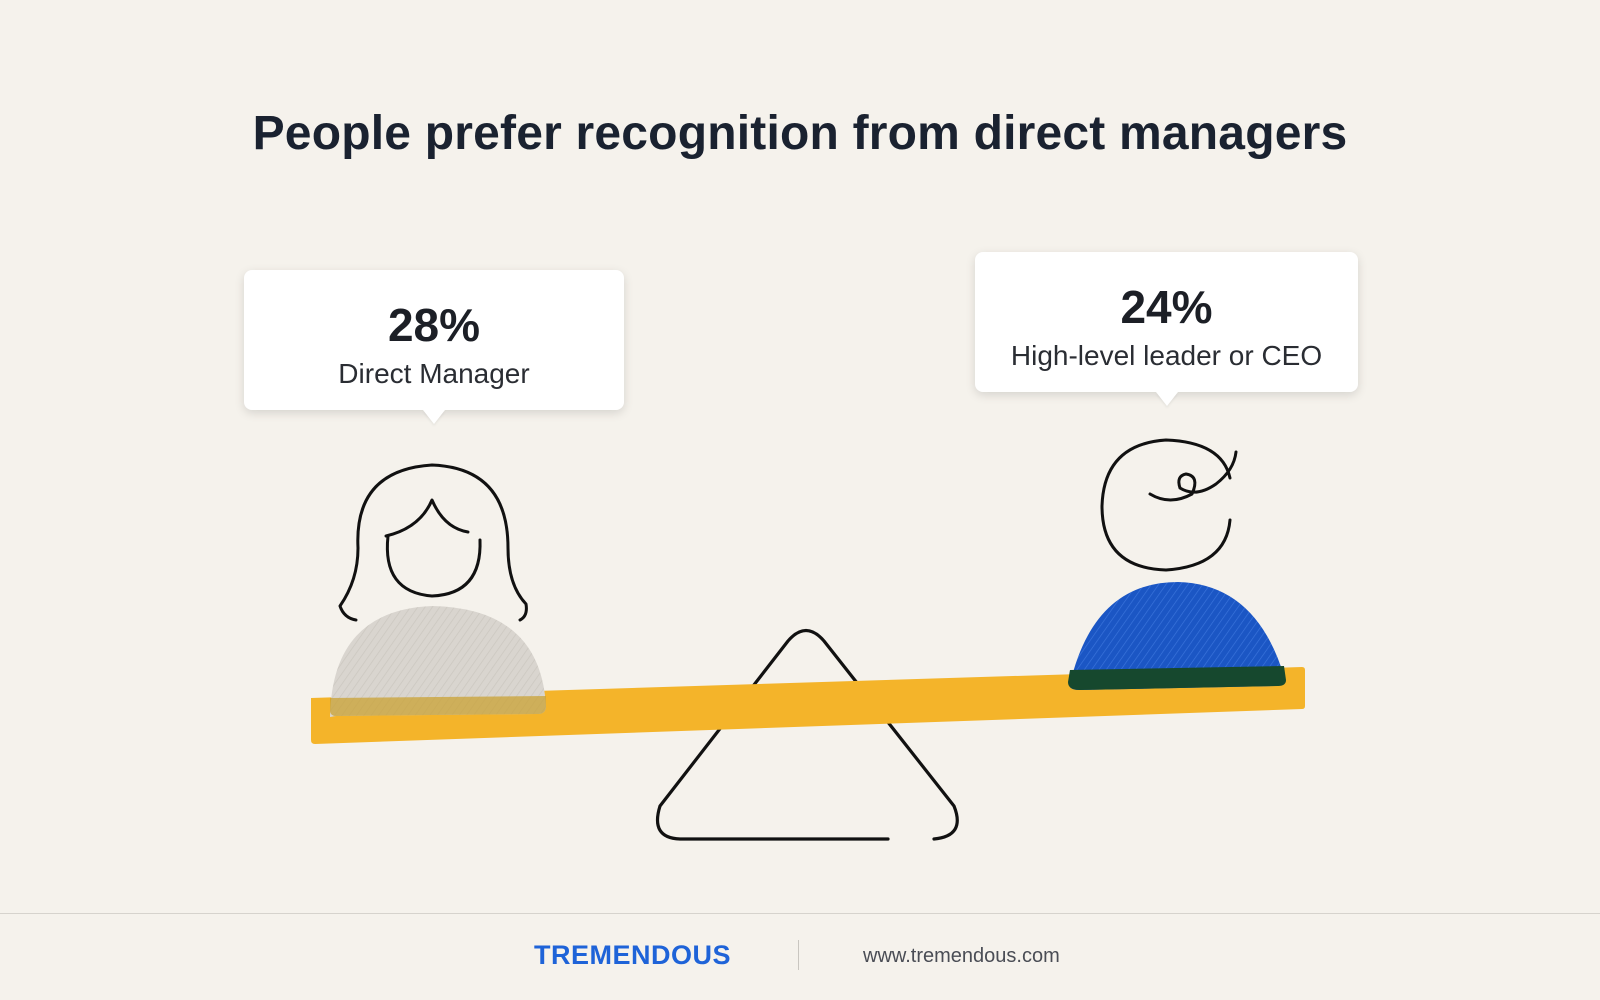 The image size is (1600, 1000). I want to click on direct-manager-label: Direct Manager, so click(434, 373).